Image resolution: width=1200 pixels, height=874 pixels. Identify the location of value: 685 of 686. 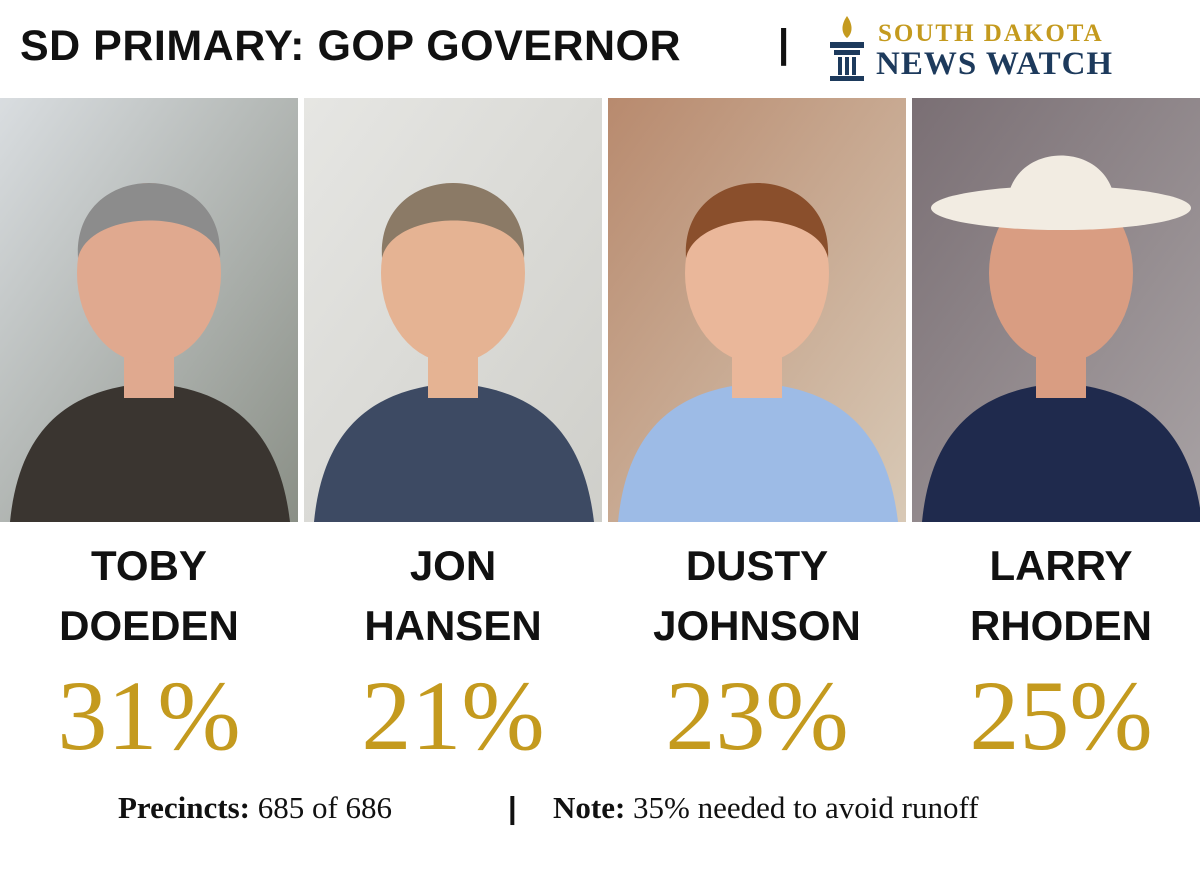
(325, 807).